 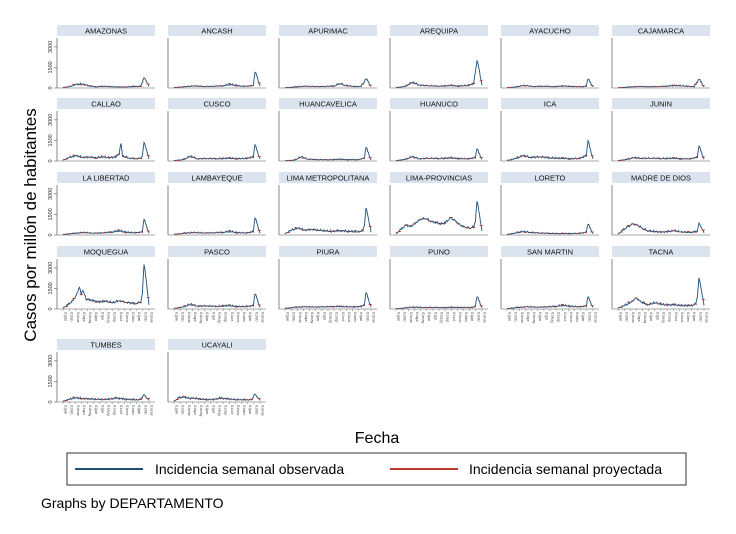 What do you see at coordinates (377, 438) in the screenshot?
I see `x-axis-title: Fecha` at bounding box center [377, 438].